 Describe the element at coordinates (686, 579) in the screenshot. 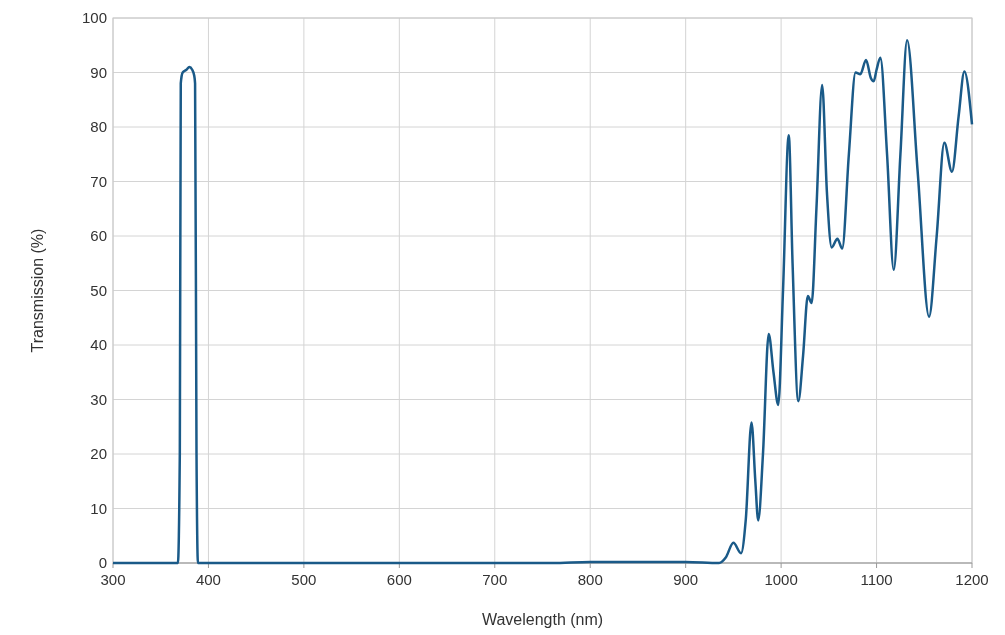

I see `x-tick-label: 900` at that location.